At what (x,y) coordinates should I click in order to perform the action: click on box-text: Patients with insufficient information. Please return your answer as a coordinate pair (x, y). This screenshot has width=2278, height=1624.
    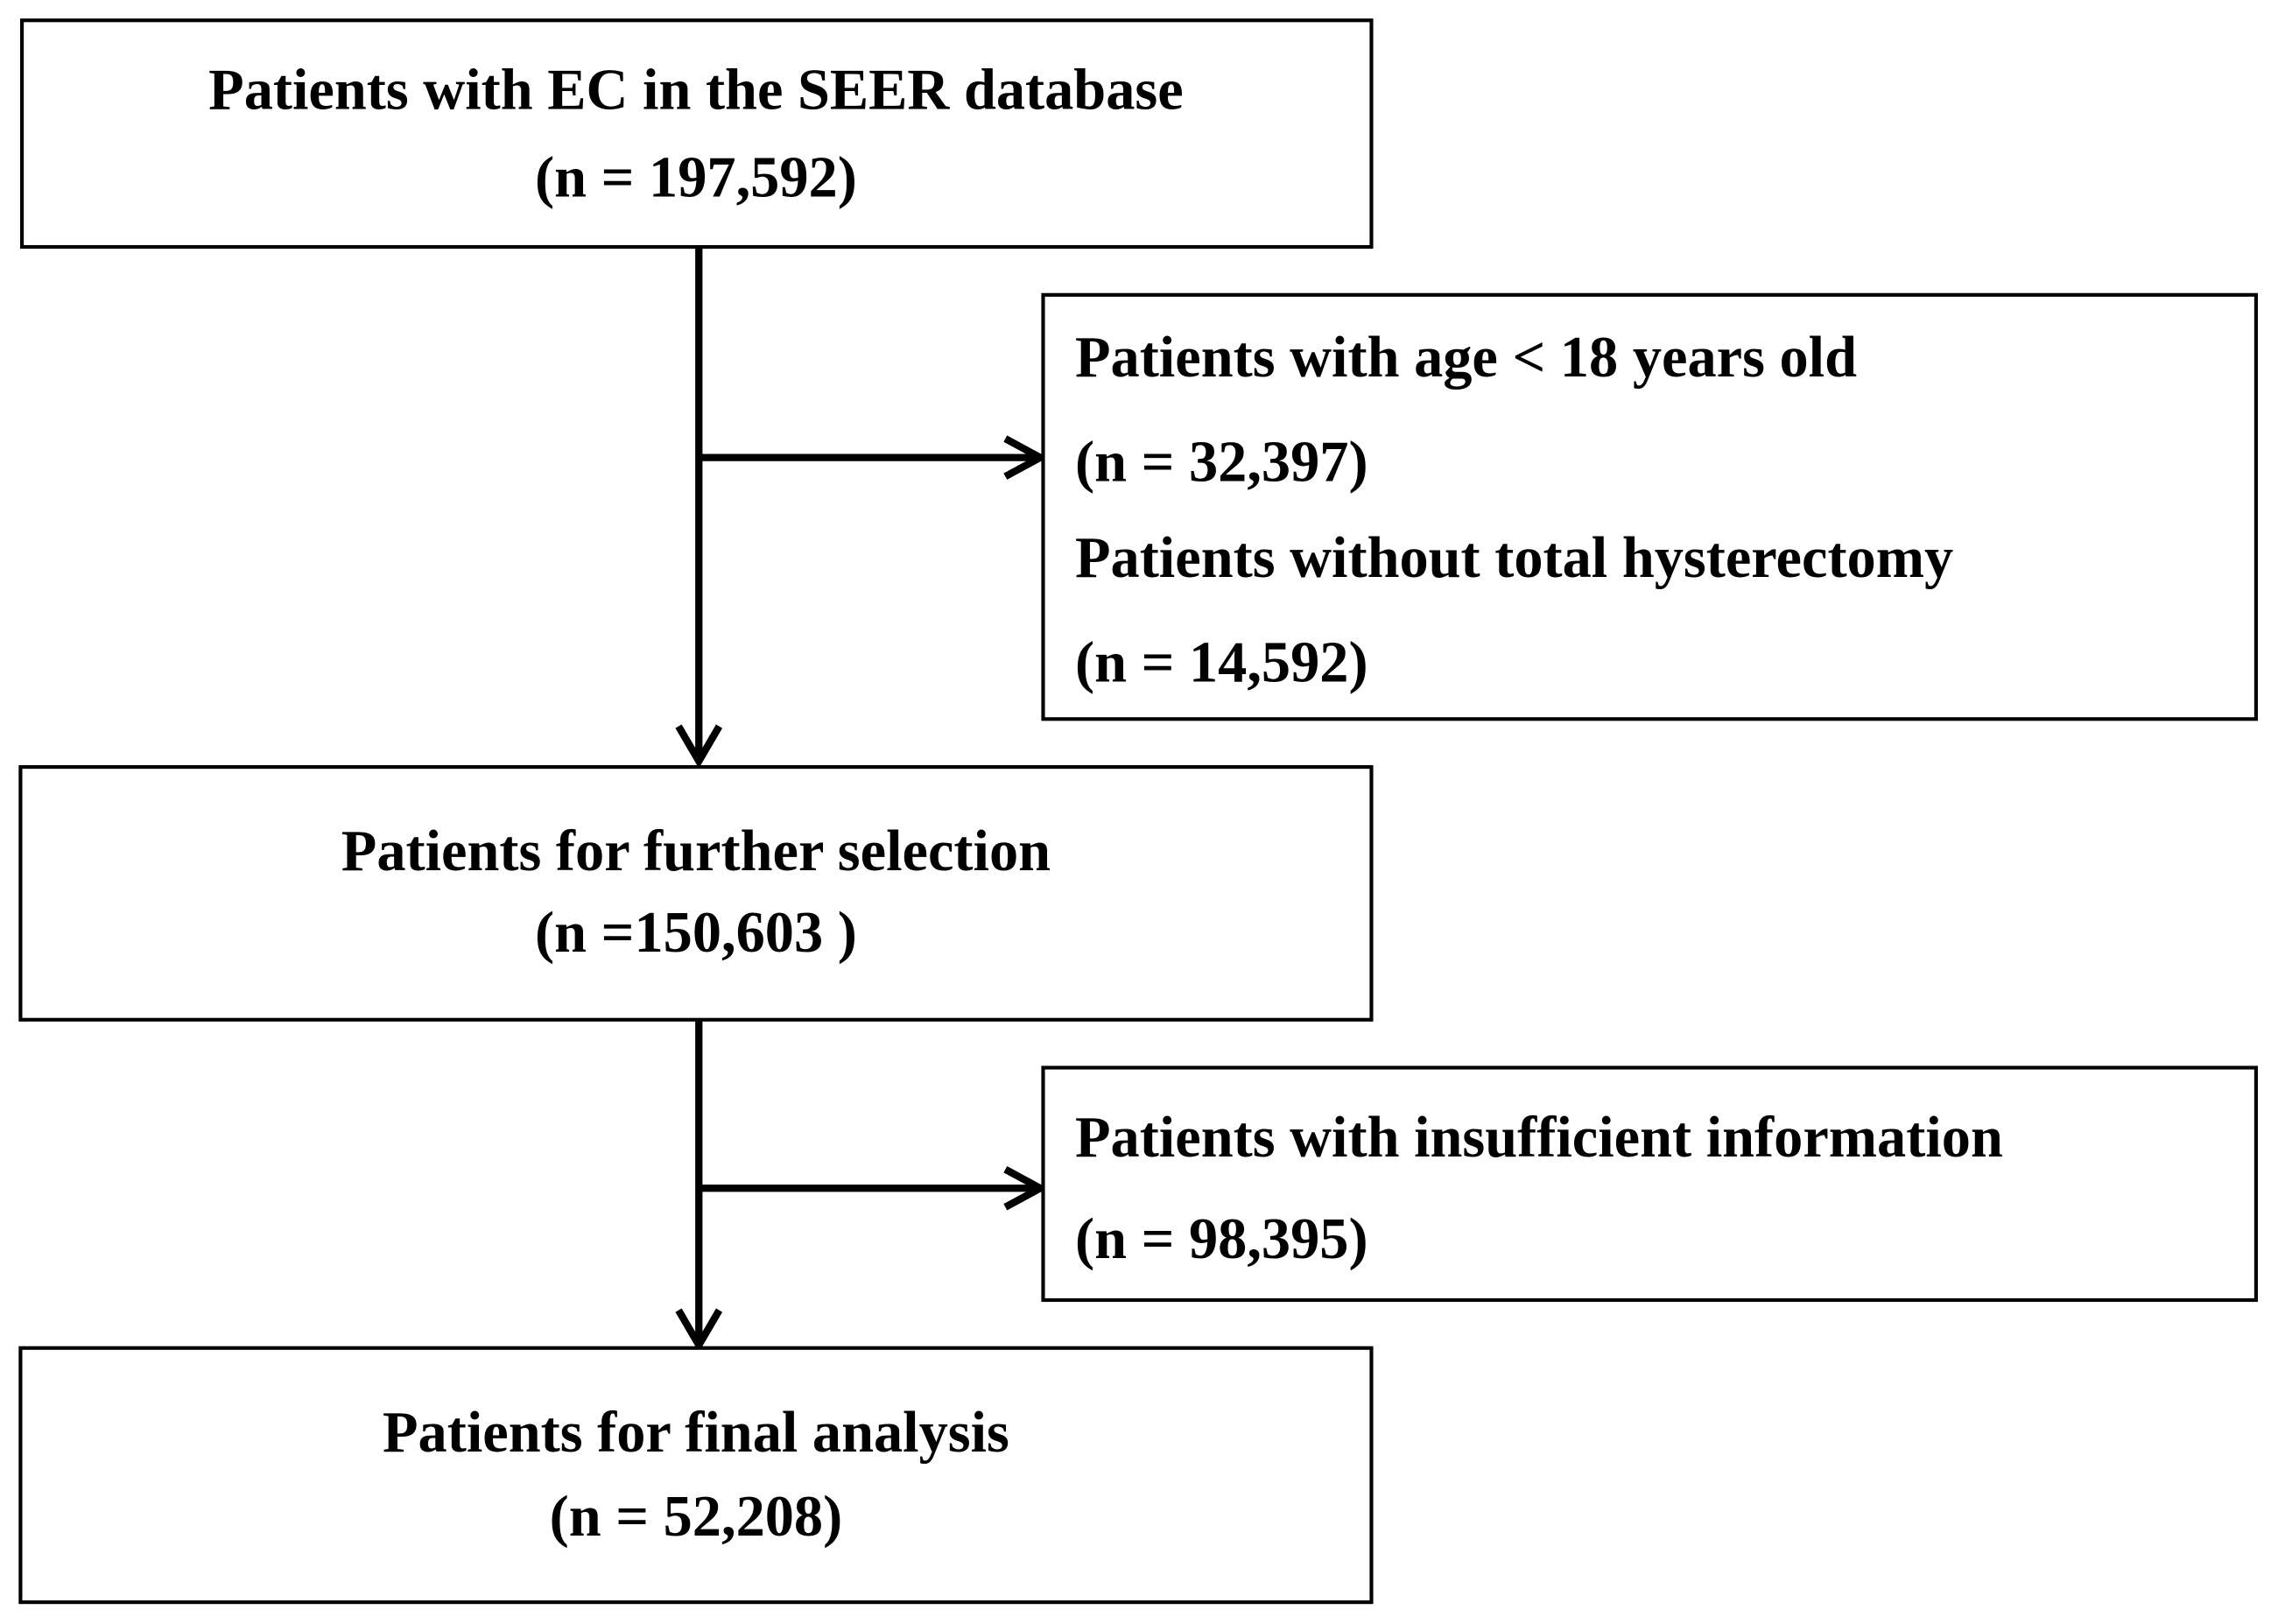
    Looking at the image, I should click on (1539, 1138).